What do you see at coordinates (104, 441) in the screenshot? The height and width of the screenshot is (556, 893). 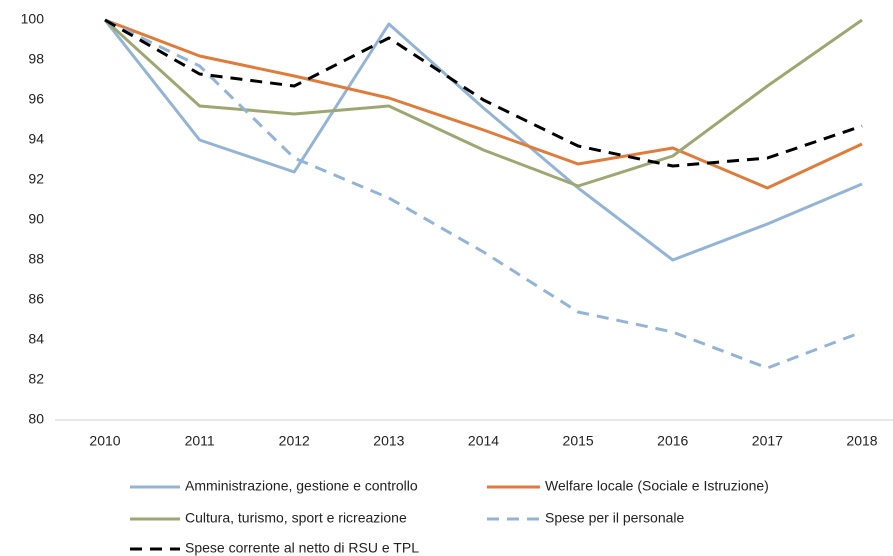 I see `x-tick-label: 2010` at bounding box center [104, 441].